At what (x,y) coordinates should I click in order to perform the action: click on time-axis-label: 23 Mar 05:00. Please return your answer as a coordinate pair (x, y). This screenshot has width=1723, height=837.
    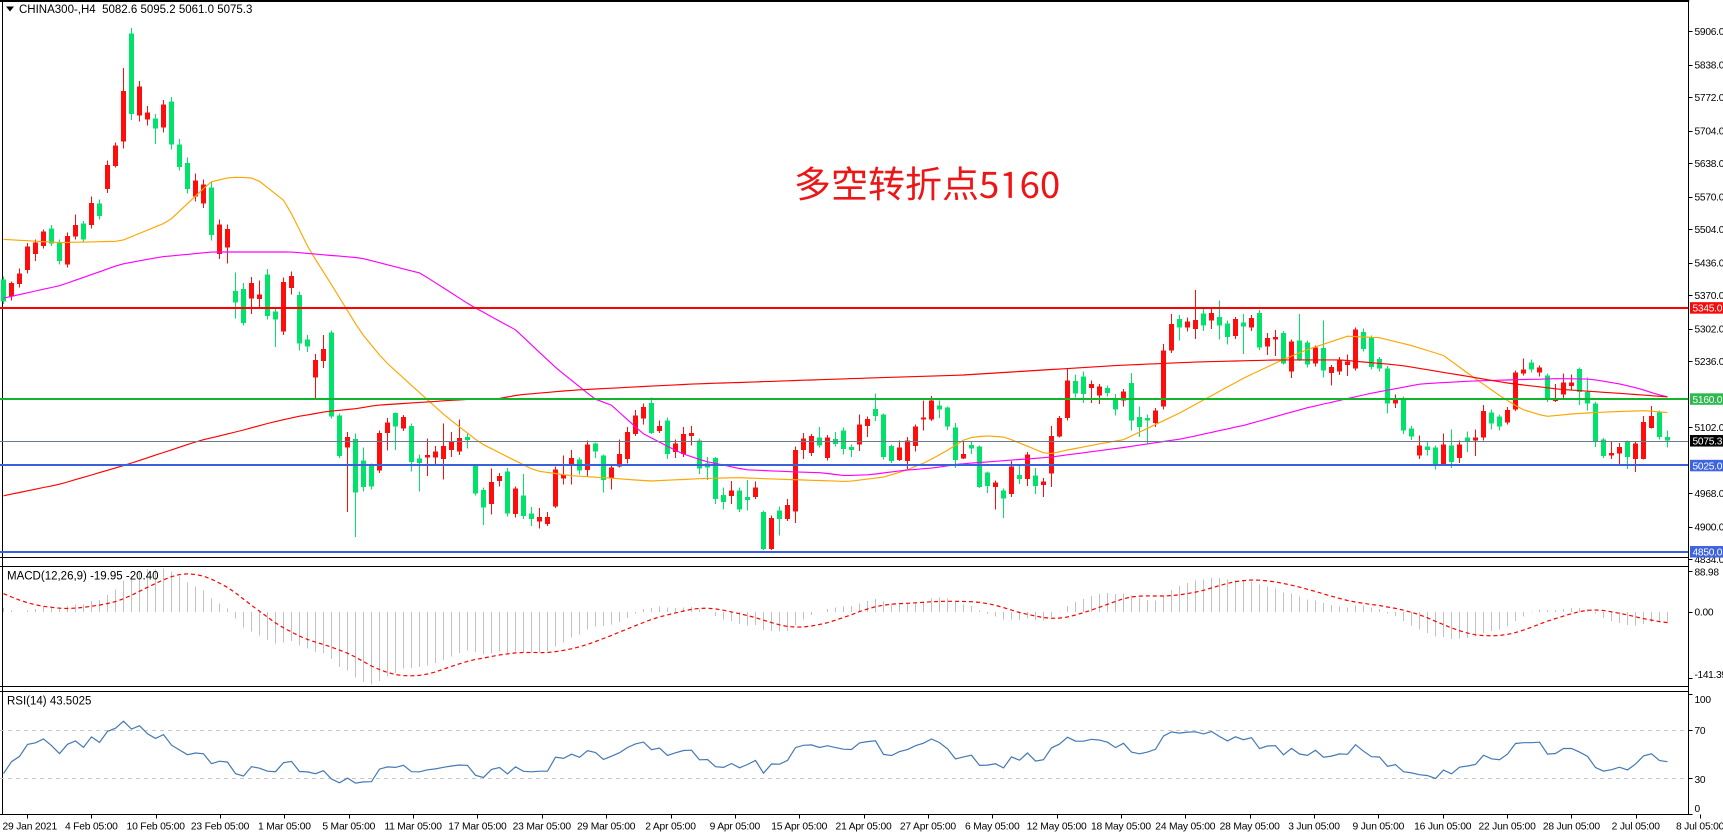
    Looking at the image, I should click on (542, 827).